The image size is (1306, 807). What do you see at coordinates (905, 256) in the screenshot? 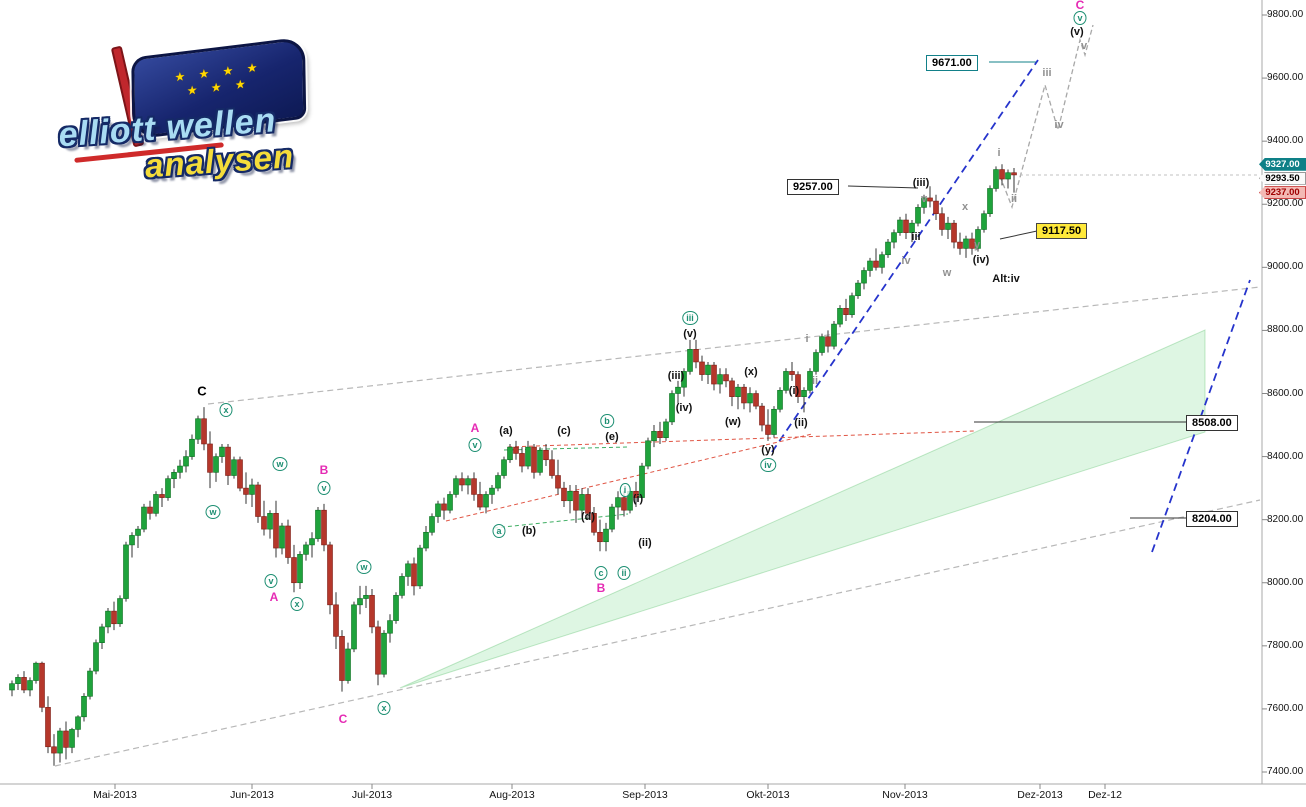
I see `blue-channel-support` at bounding box center [905, 256].